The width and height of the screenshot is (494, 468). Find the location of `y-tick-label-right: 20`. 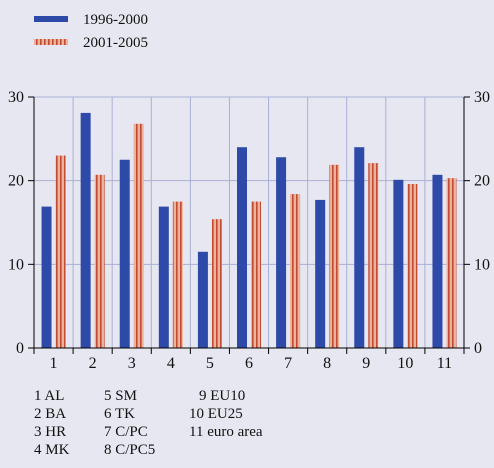

y-tick-label-right: 20 is located at coordinates (482, 181).